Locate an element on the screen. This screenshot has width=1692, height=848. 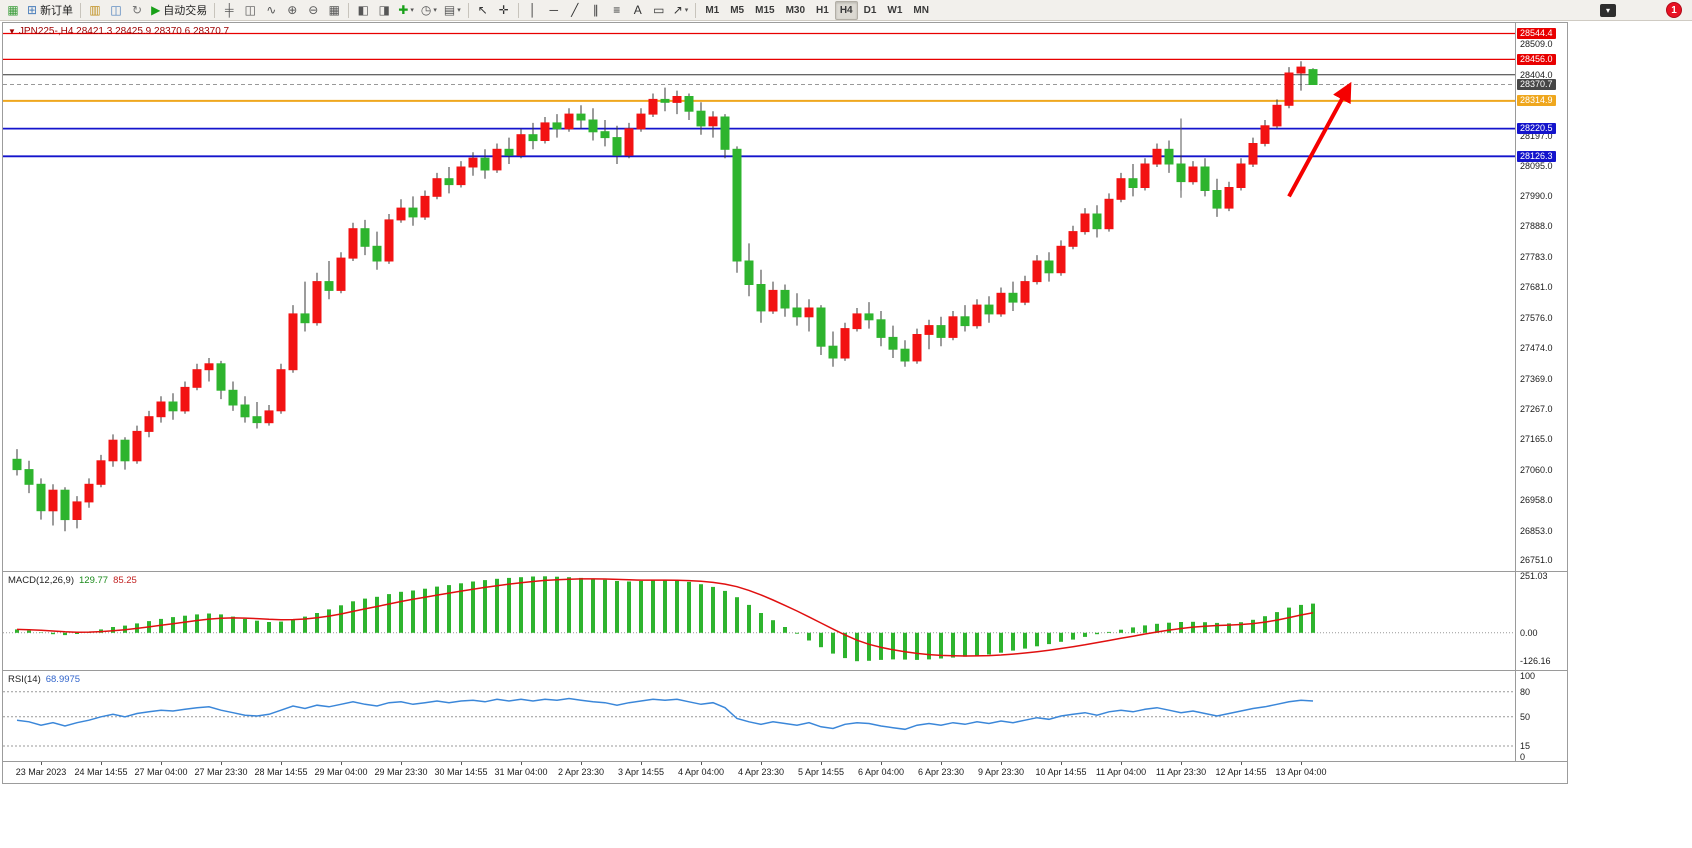
price-axis-label: 27576.0 is located at coordinates (1536, 318).